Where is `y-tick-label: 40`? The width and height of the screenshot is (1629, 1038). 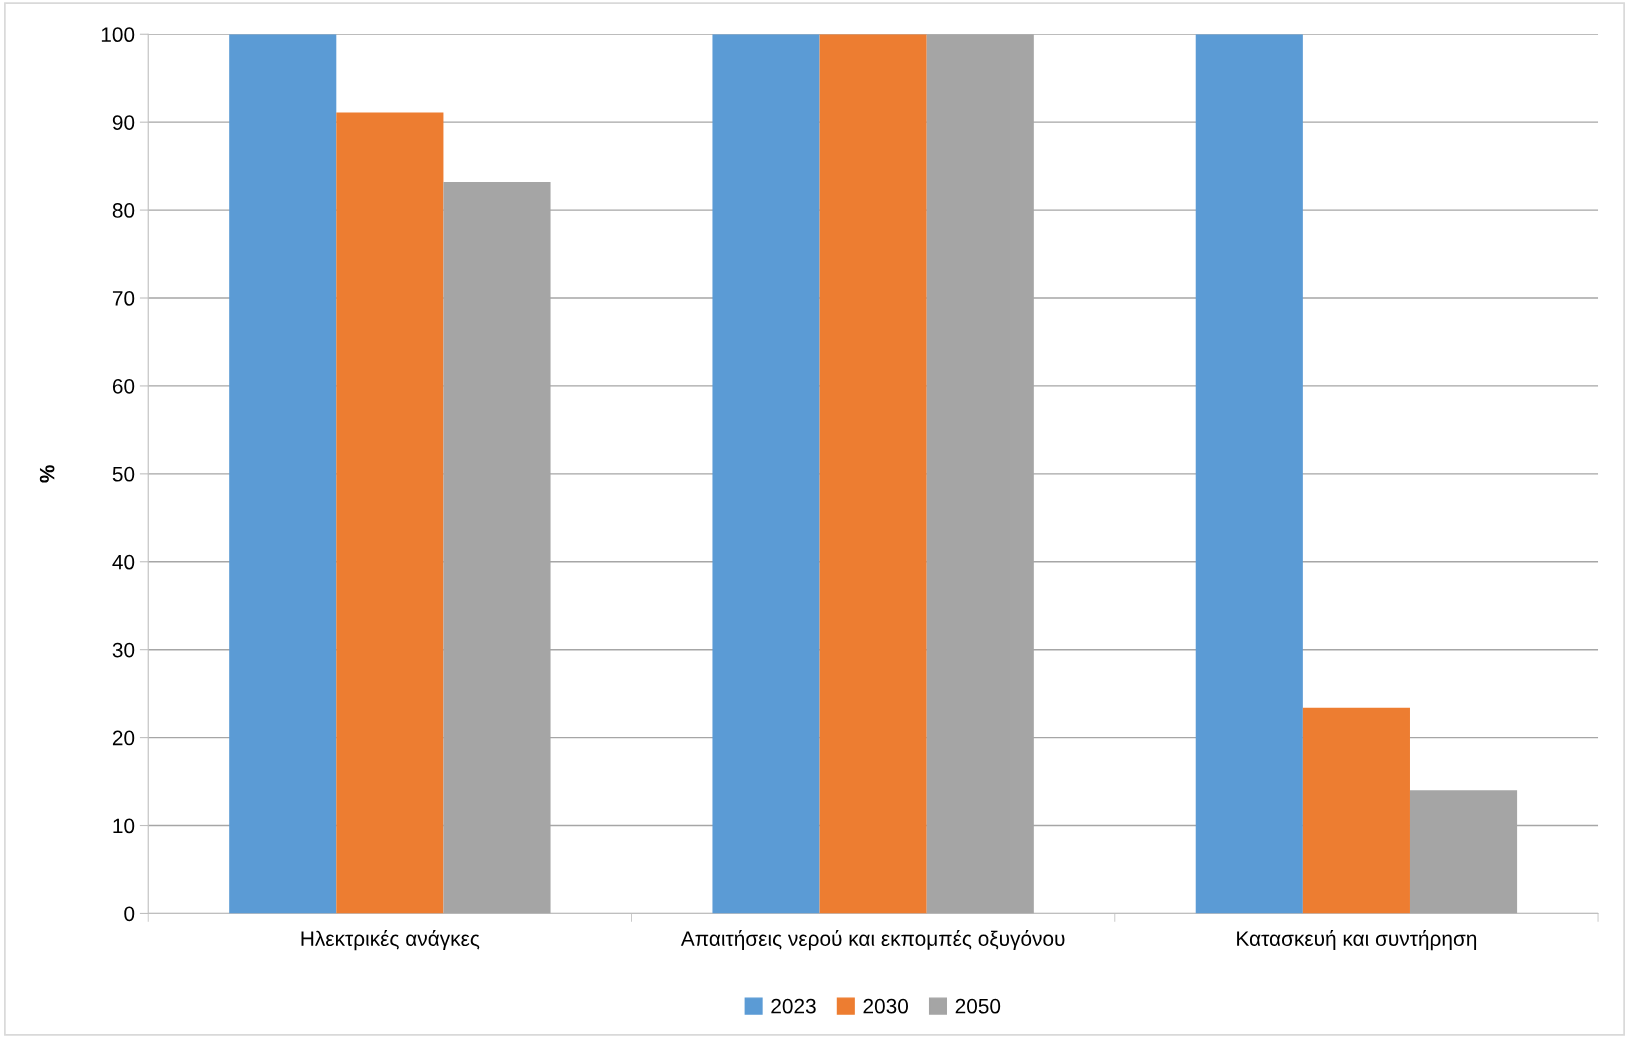
y-tick-label: 40 is located at coordinates (123, 562).